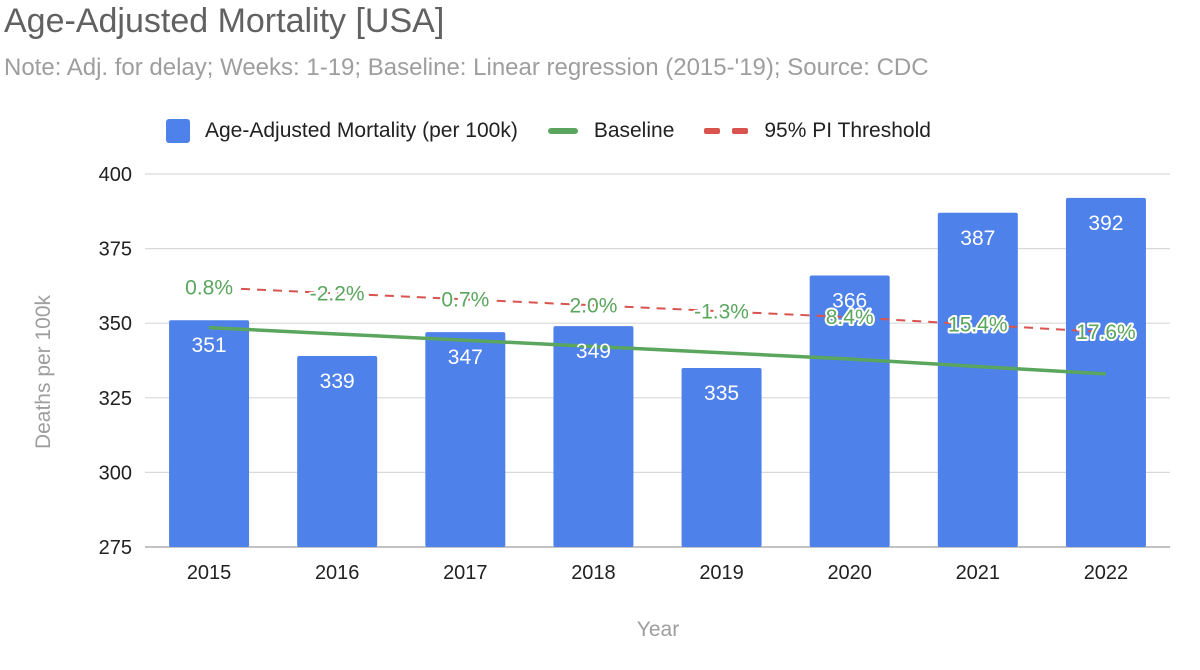 The image size is (1200, 670). Describe the element at coordinates (115, 324) in the screenshot. I see `y-tick-label: 350` at that location.